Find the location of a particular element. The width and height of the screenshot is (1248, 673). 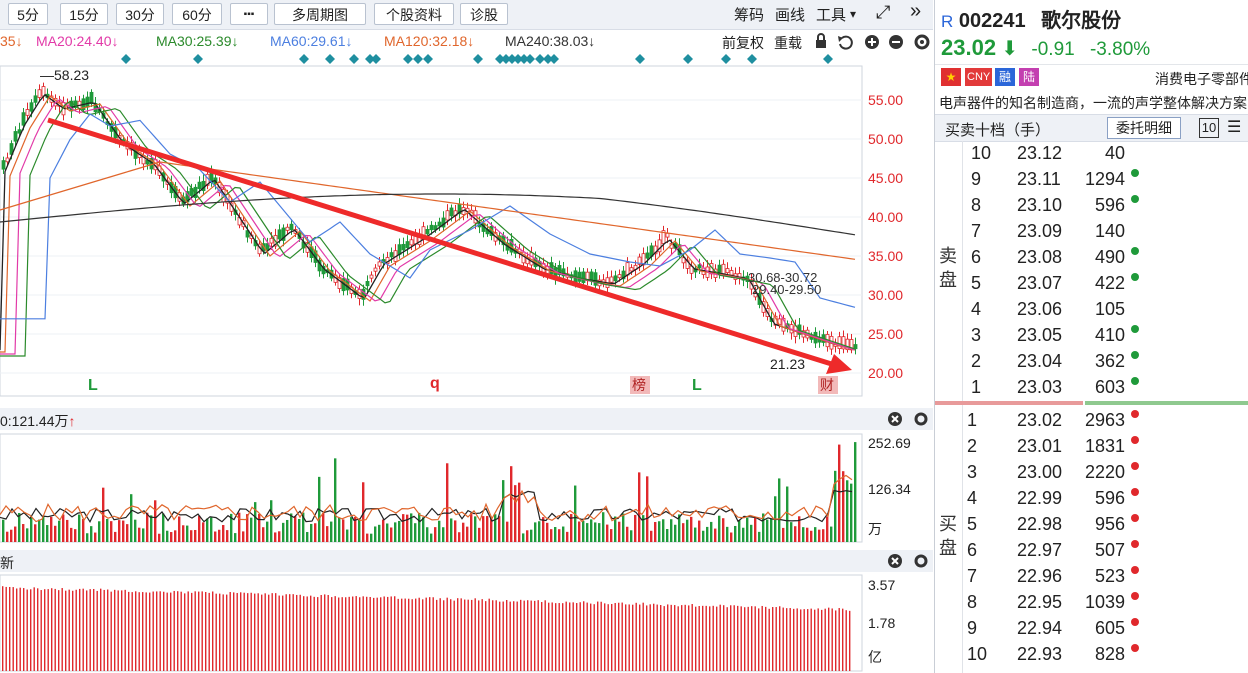

bid-row: 10 22.93 828 is located at coordinates (1091, 655).